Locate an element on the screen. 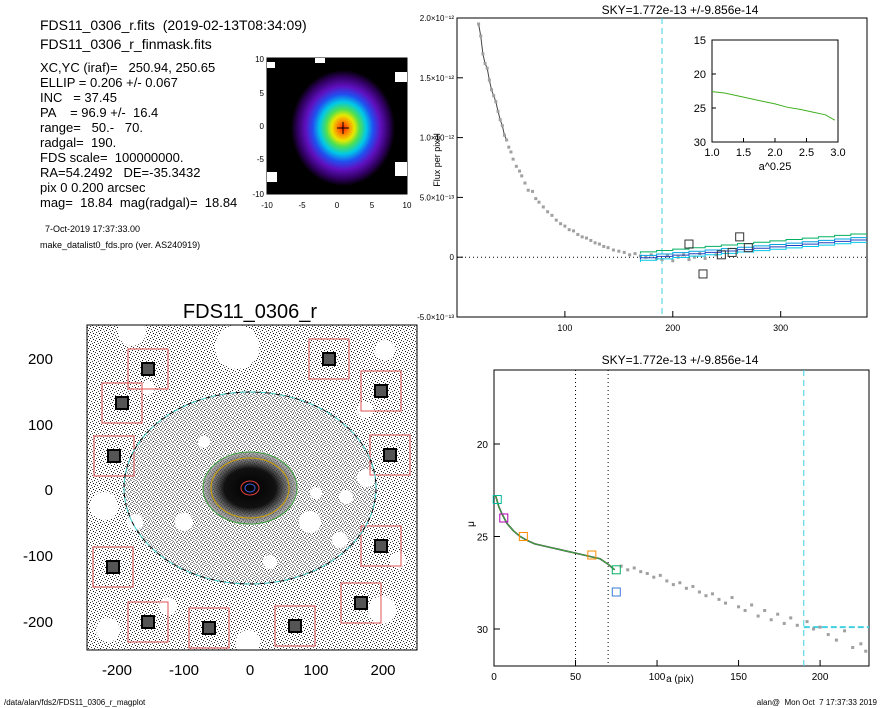 The image size is (885, 708). inset-x-tick-label: 2.0 is located at coordinates (774, 153).